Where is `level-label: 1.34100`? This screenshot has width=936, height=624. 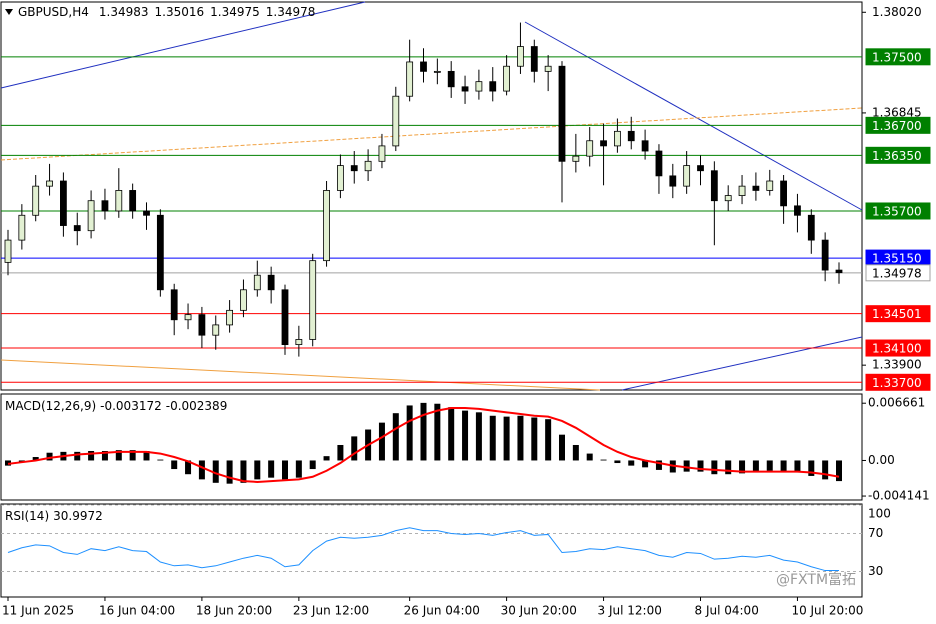
level-label: 1.34100 is located at coordinates (897, 349).